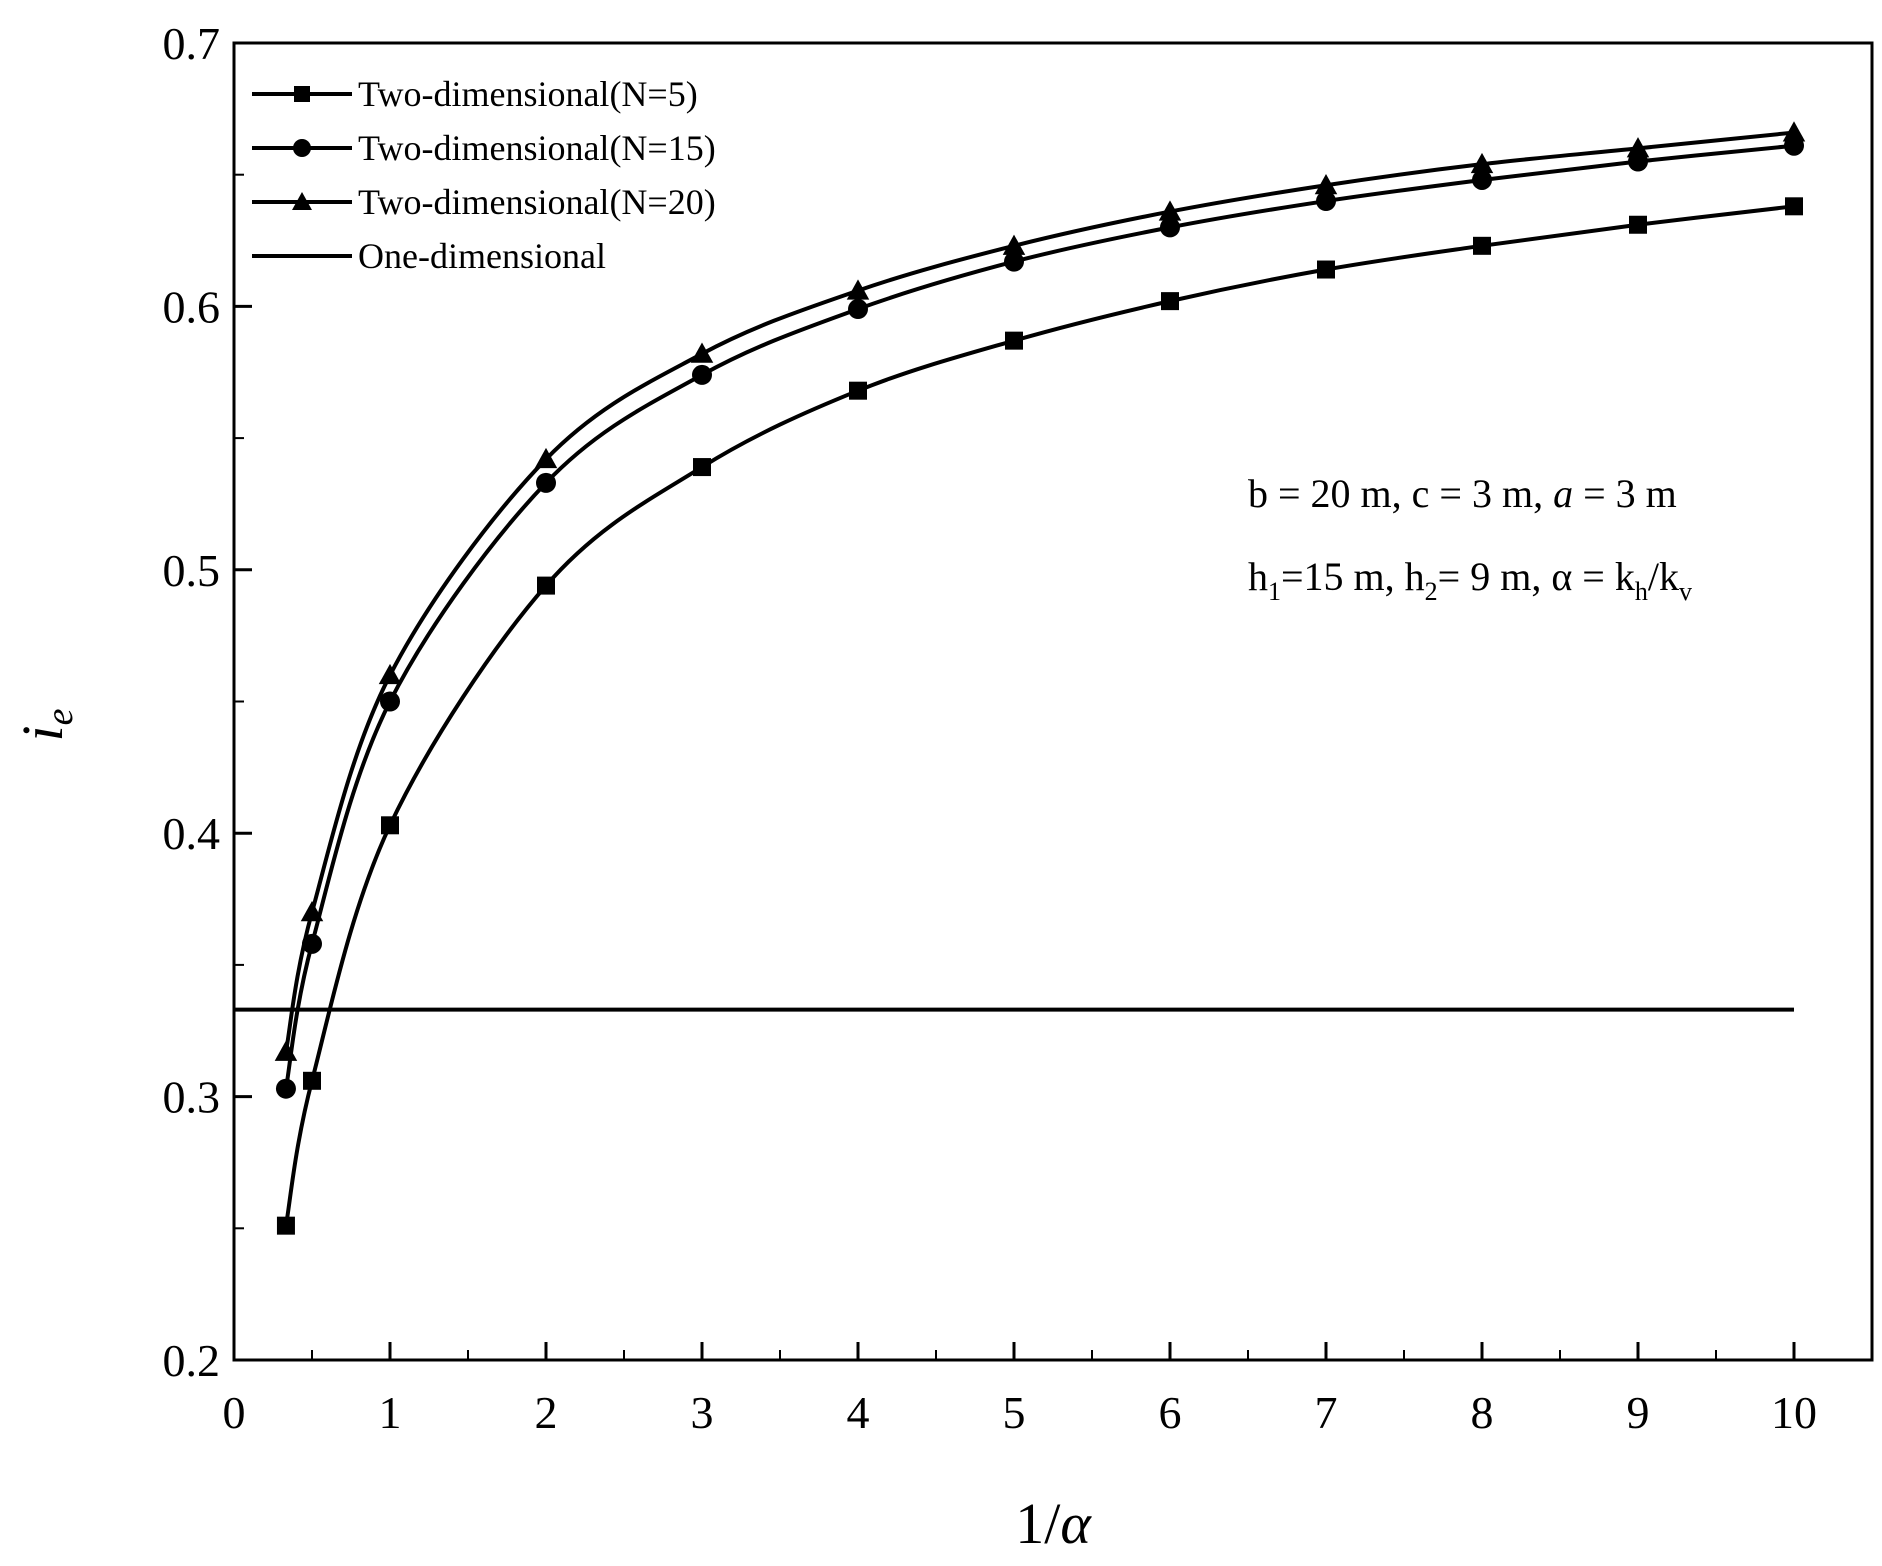 The image size is (1882, 1566). I want to click on x-tick-label: 4, so click(858, 1412).